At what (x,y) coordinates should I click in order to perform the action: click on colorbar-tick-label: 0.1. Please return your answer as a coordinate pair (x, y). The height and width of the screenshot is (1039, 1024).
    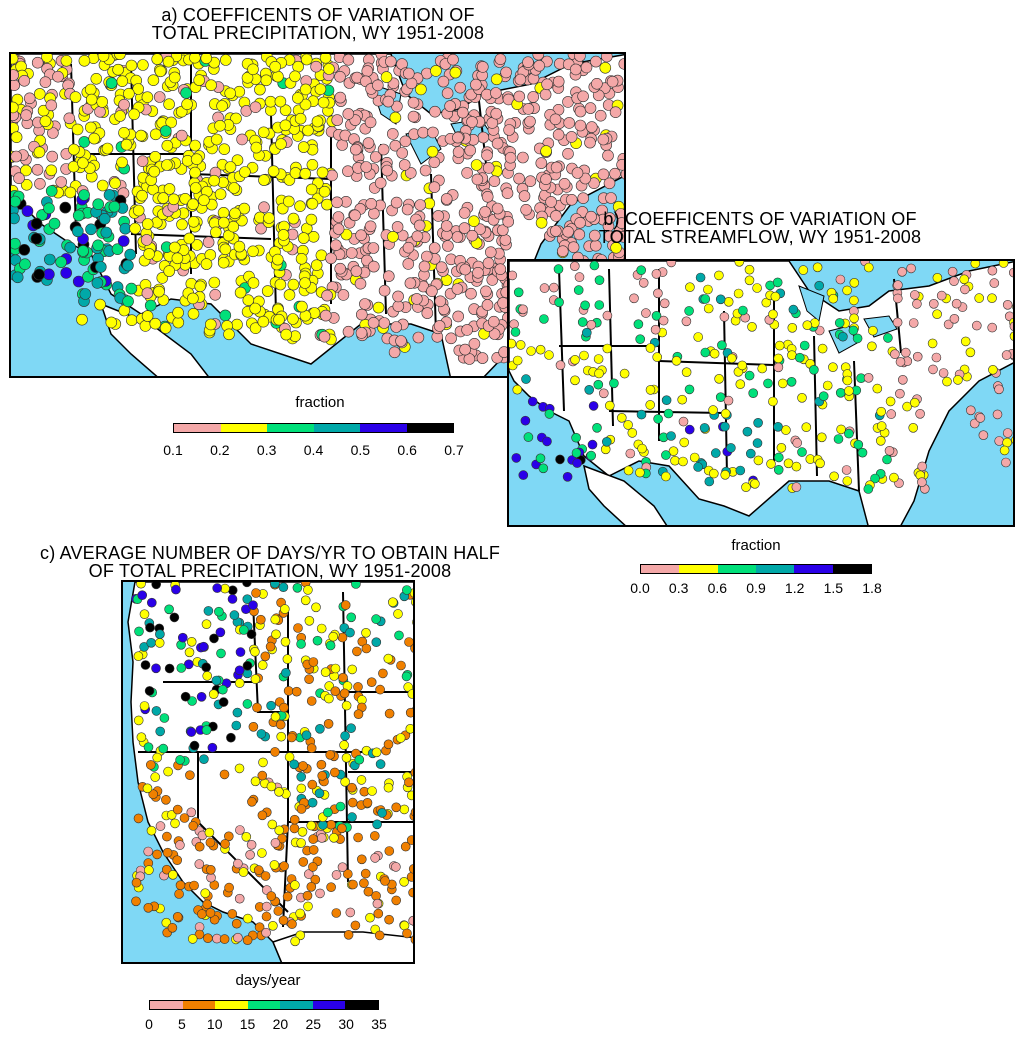
    Looking at the image, I should click on (173, 450).